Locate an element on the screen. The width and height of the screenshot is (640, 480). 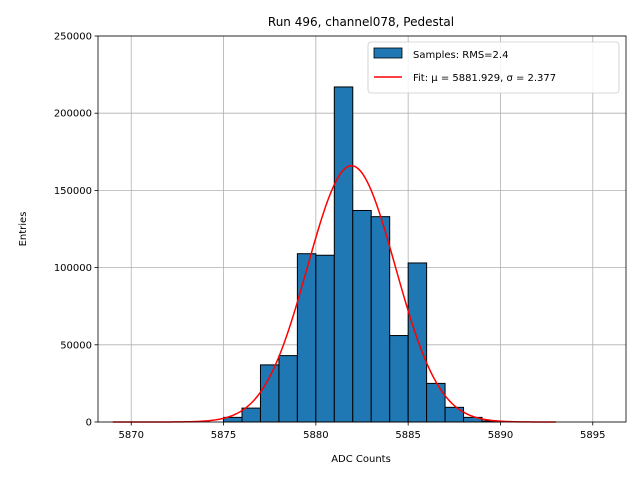
y-axis-label: Entries is located at coordinates (23, 229).